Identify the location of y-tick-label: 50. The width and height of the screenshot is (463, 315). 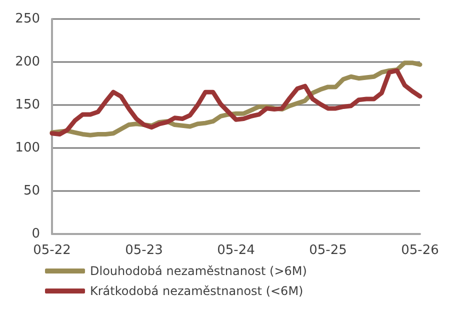
(31, 191).